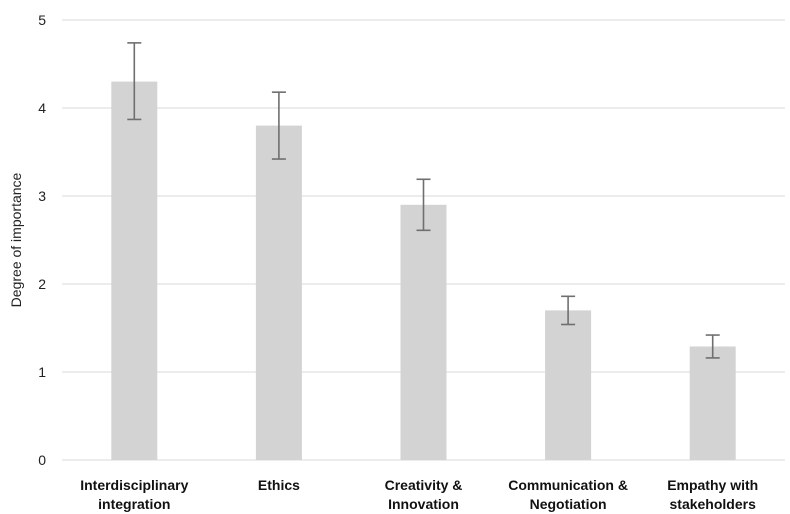  I want to click on y-axis-title: Degree of importance, so click(16, 239).